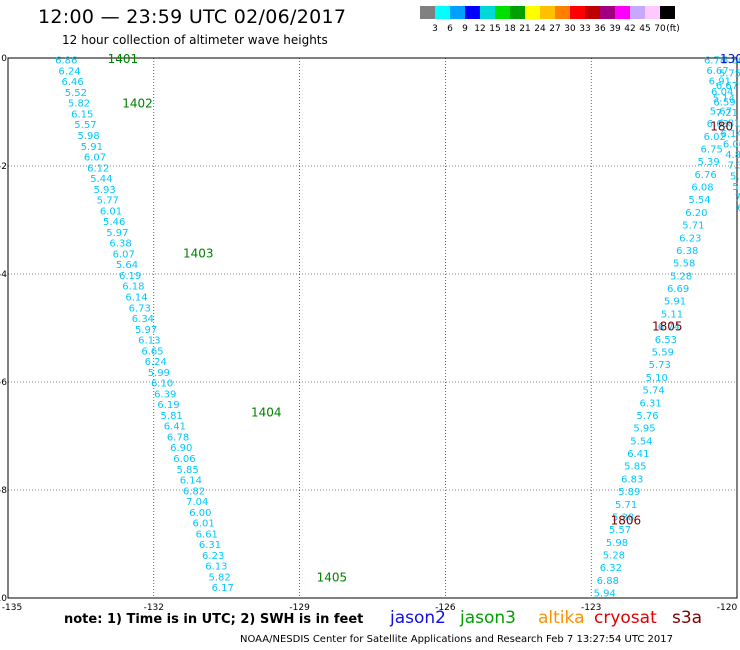 This screenshot has width=740, height=650. Describe the element at coordinates (720, 82) in the screenshot. I see `wave-height-value: 6.91` at that location.